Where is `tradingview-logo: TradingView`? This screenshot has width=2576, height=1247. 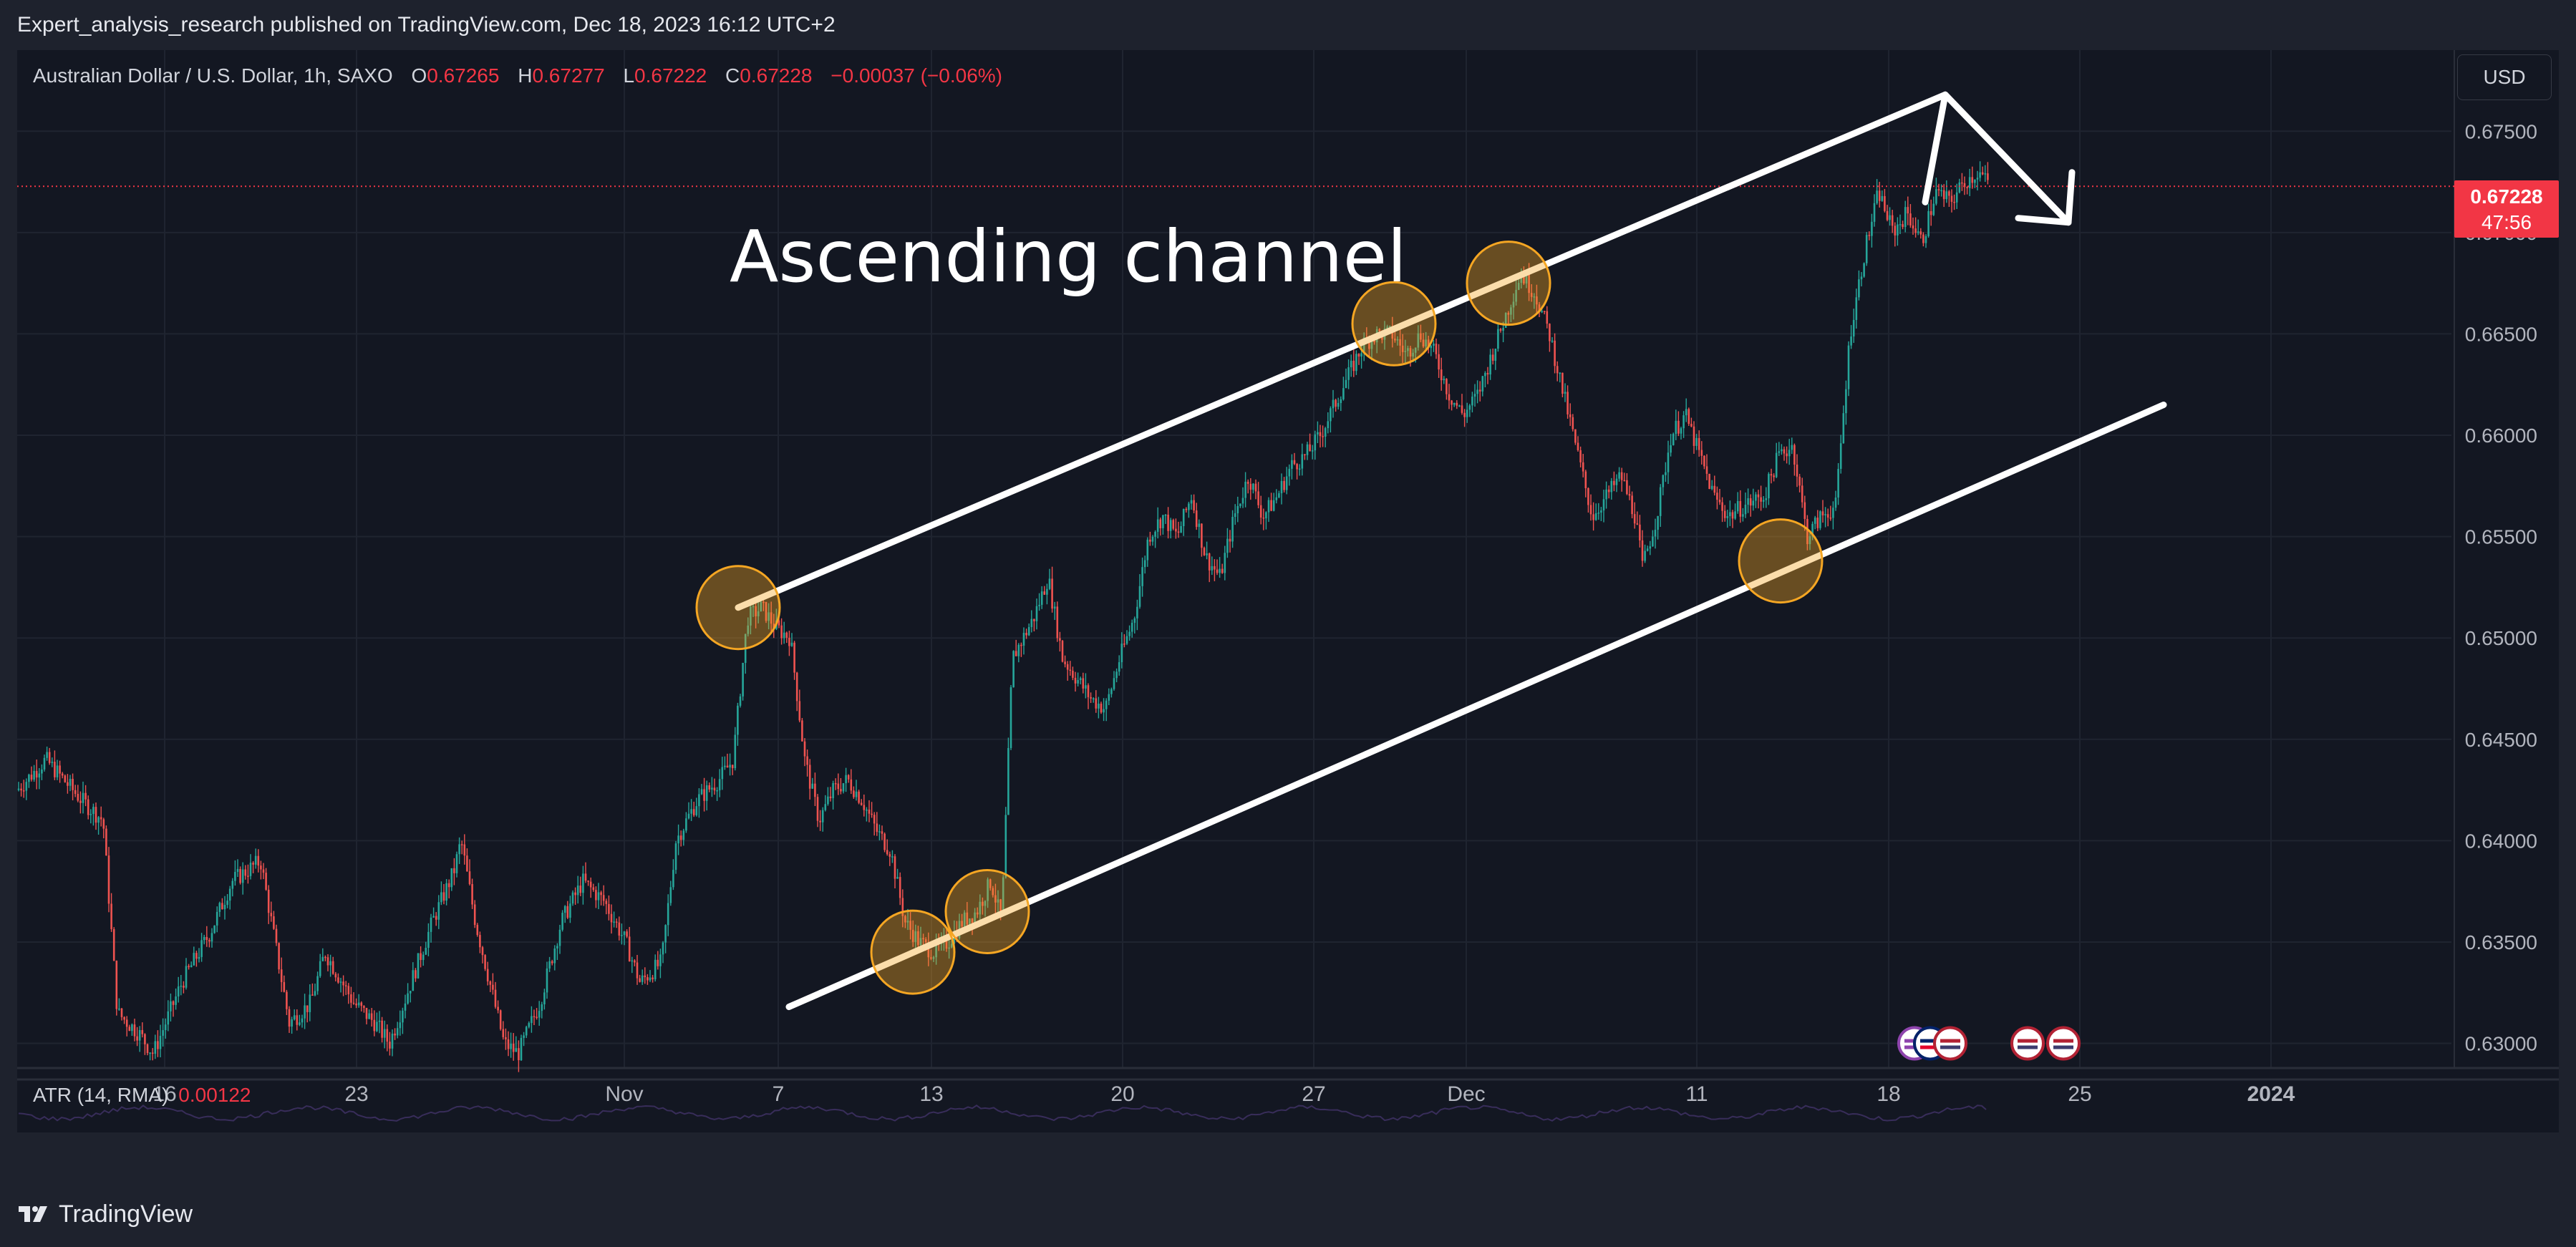
tradingview-logo: TradingView is located at coordinates (105, 1214).